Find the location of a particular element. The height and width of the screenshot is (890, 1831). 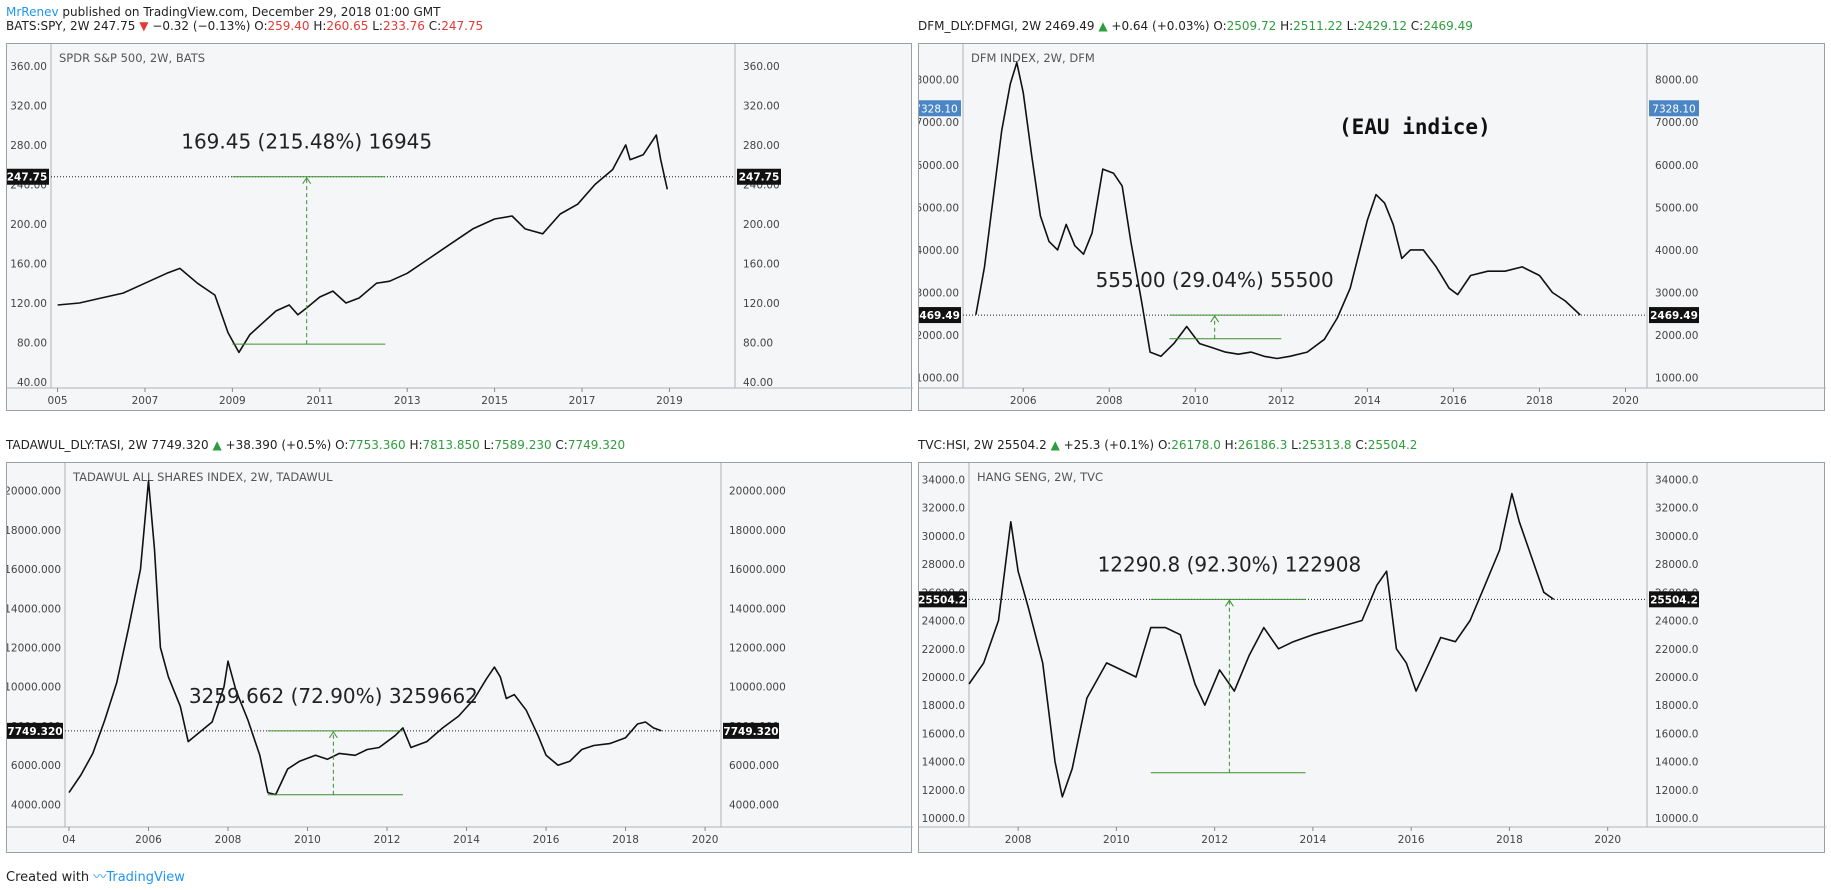

tradingview-brand-link: TradingView is located at coordinates (145, 877).